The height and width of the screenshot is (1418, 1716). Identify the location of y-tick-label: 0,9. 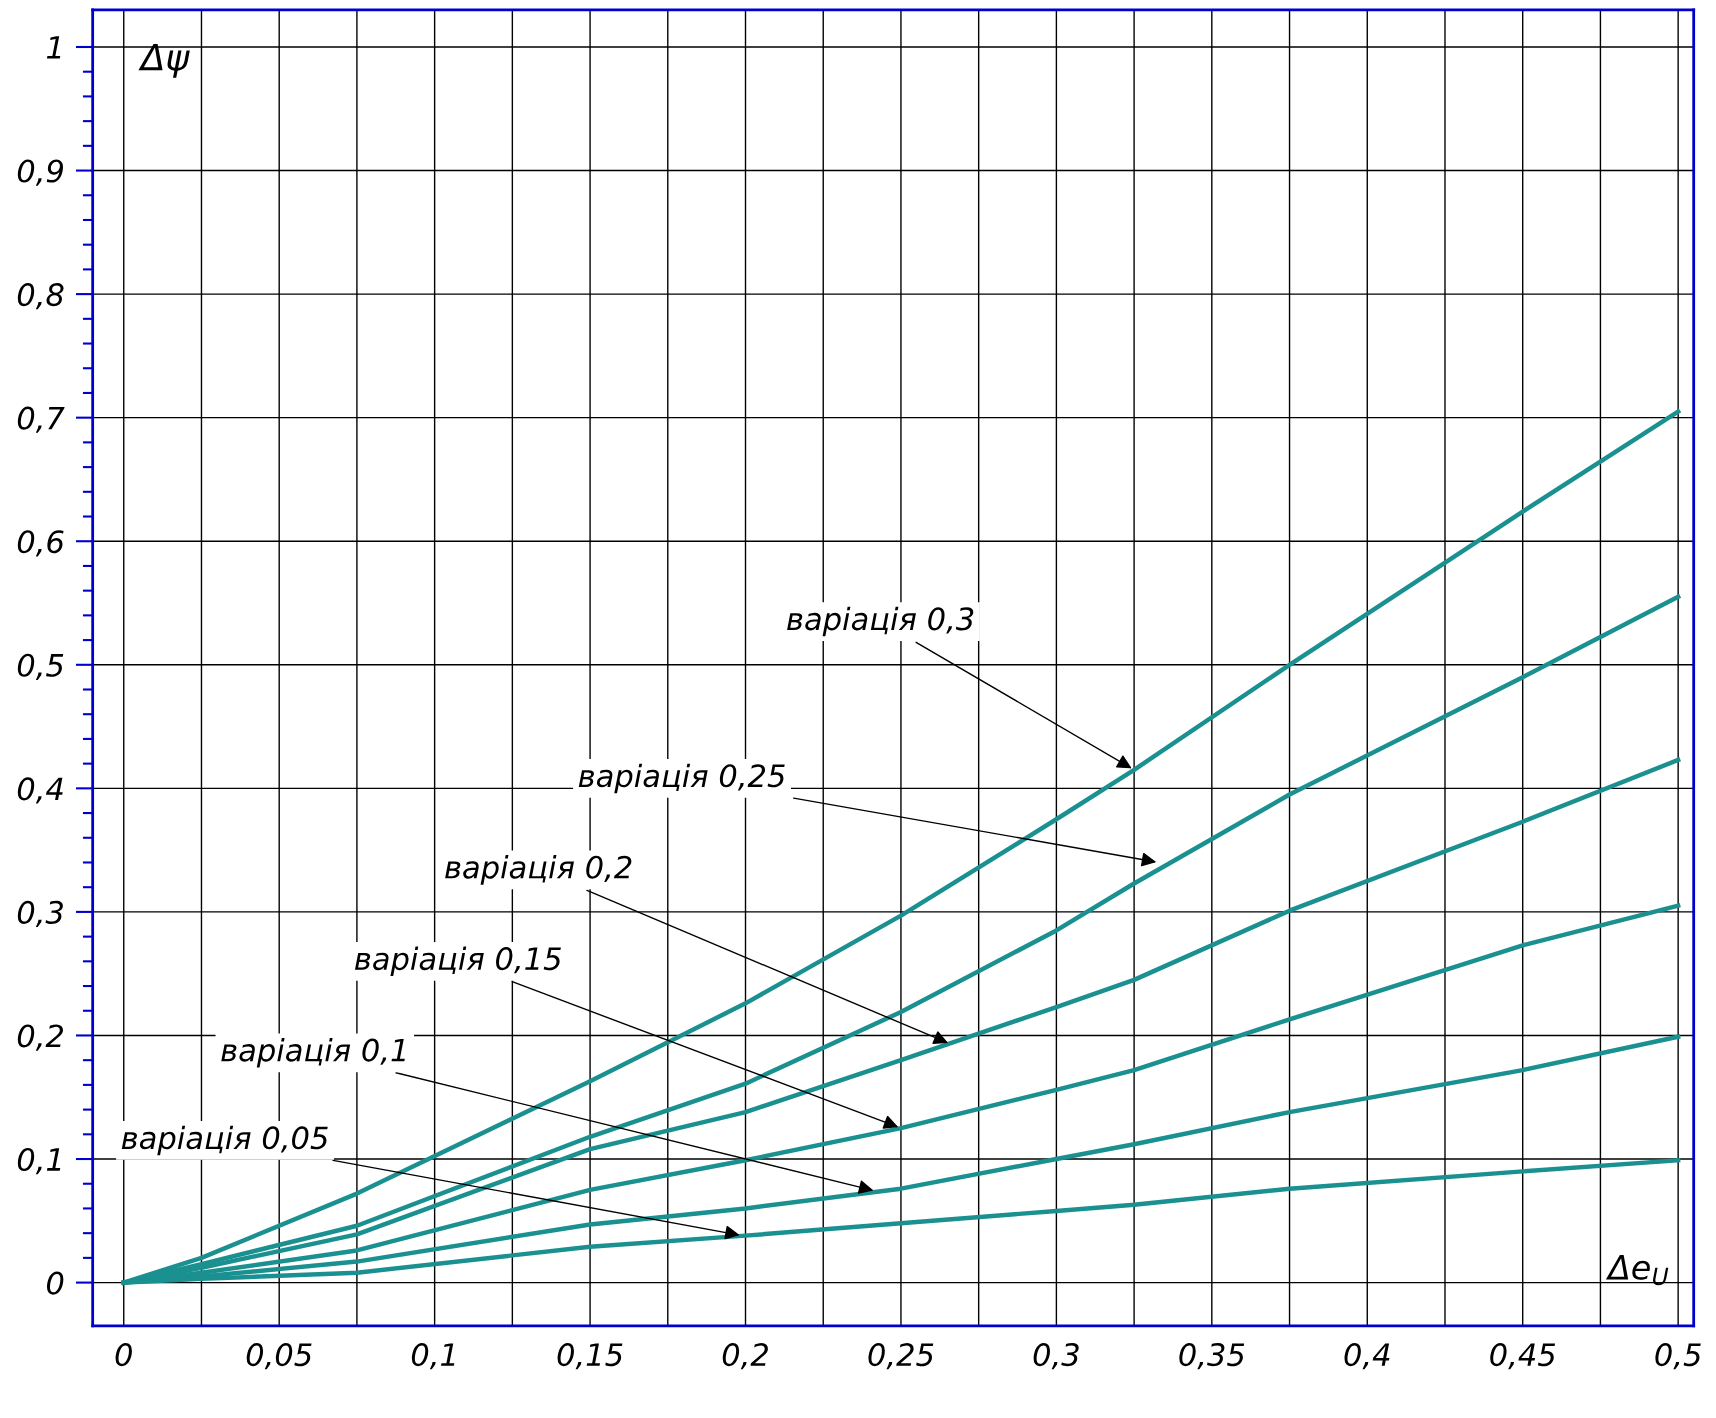
(40, 172).